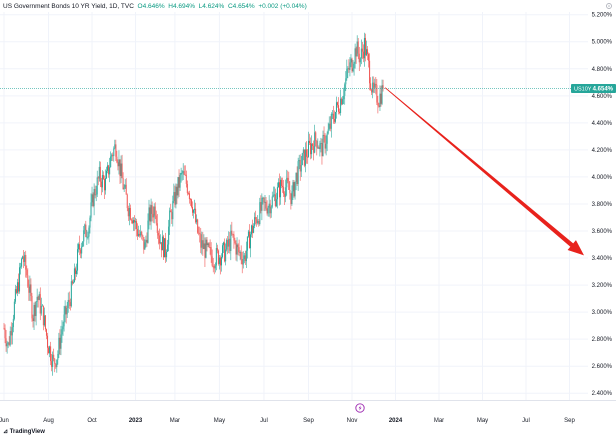 This screenshot has height=436, width=616. I want to click on y-tick-label: 4.400%, so click(602, 124).